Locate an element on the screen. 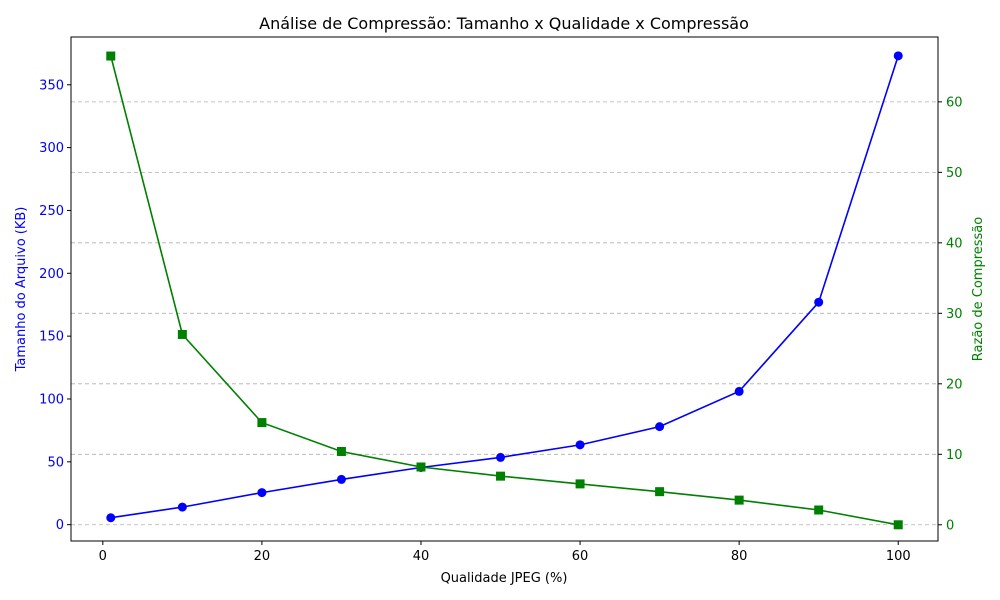  y-right-tick-label: 20 is located at coordinates (954, 384).